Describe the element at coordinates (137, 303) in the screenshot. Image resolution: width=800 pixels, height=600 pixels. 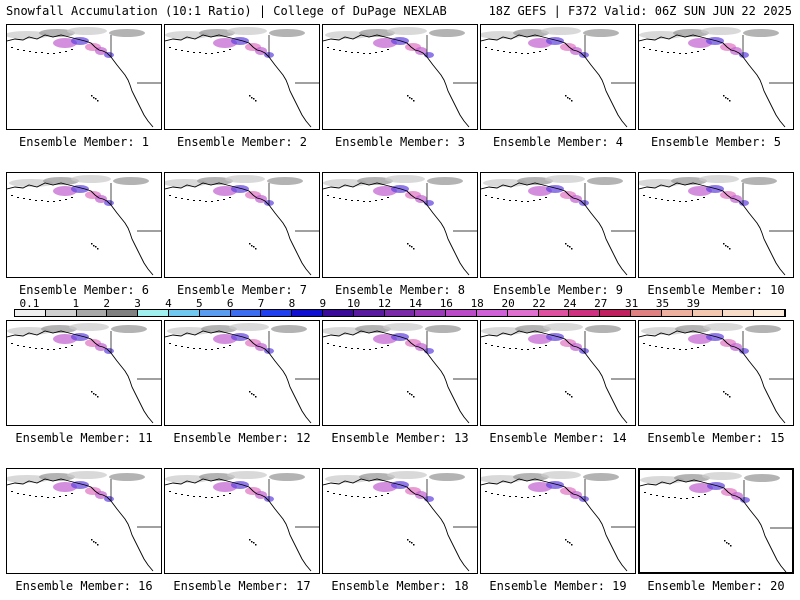
I see `colorbar-label: 3` at that location.